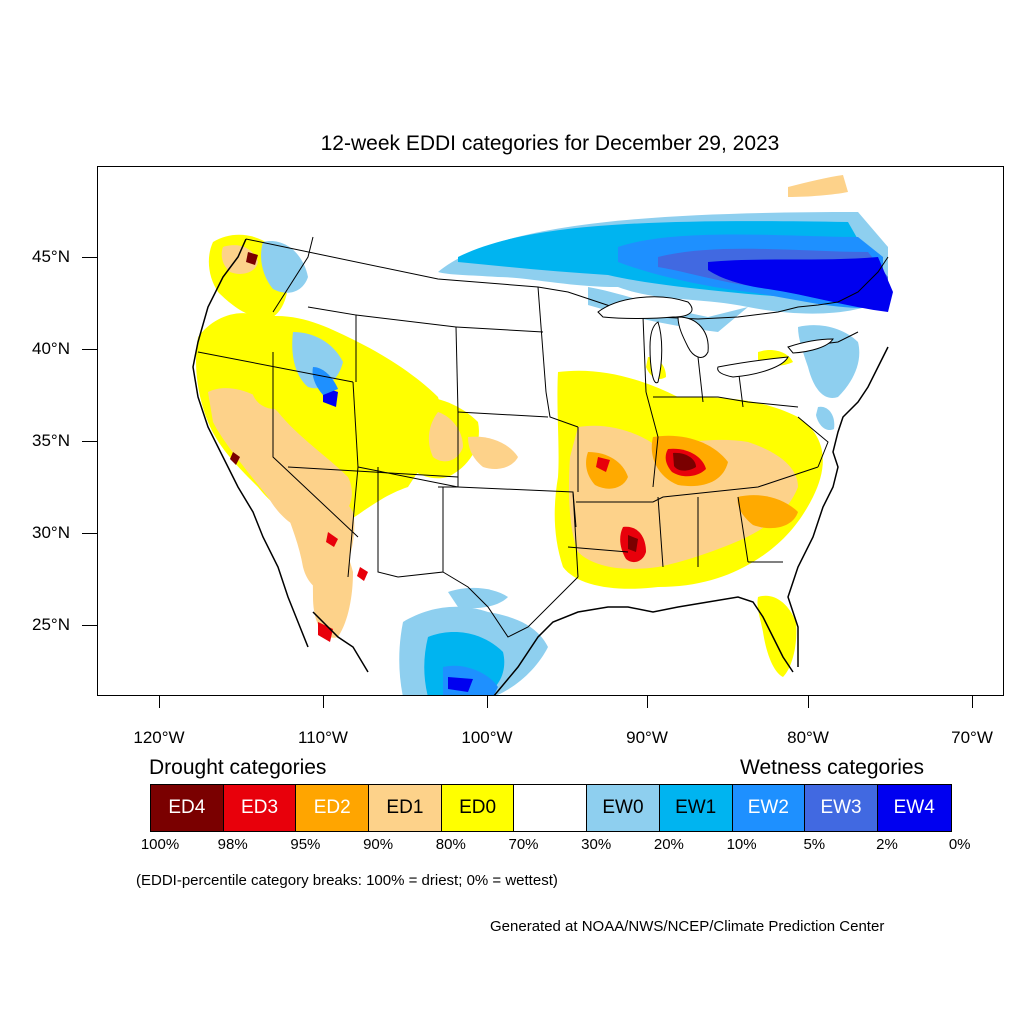 The height and width of the screenshot is (1024, 1024). I want to click on drought-heading: Drought categories, so click(238, 767).